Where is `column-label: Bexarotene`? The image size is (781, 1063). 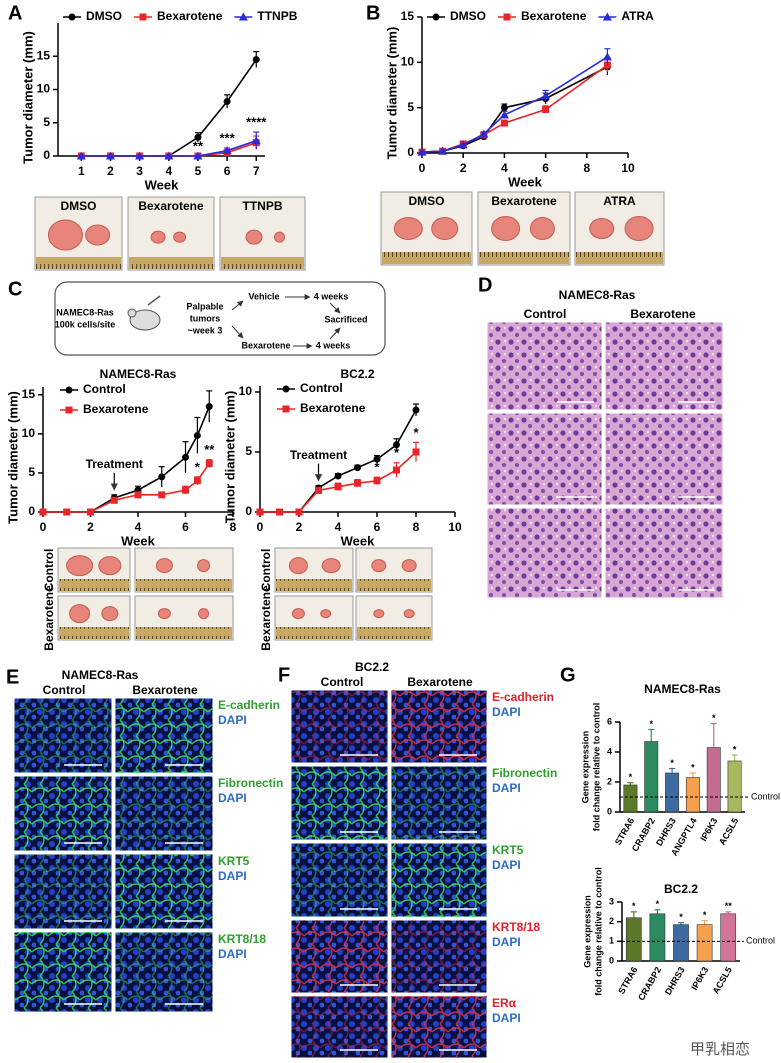 column-label: Bexarotene is located at coordinates (440, 682).